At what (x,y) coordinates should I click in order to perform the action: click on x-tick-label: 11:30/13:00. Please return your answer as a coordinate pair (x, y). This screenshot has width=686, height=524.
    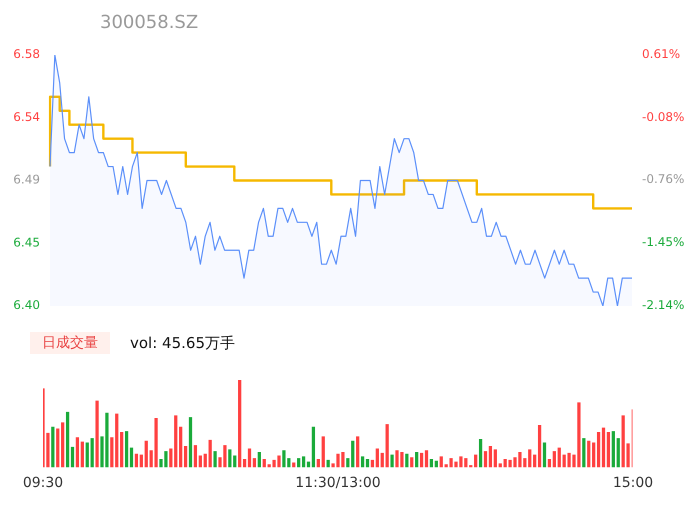
    Looking at the image, I should click on (338, 483).